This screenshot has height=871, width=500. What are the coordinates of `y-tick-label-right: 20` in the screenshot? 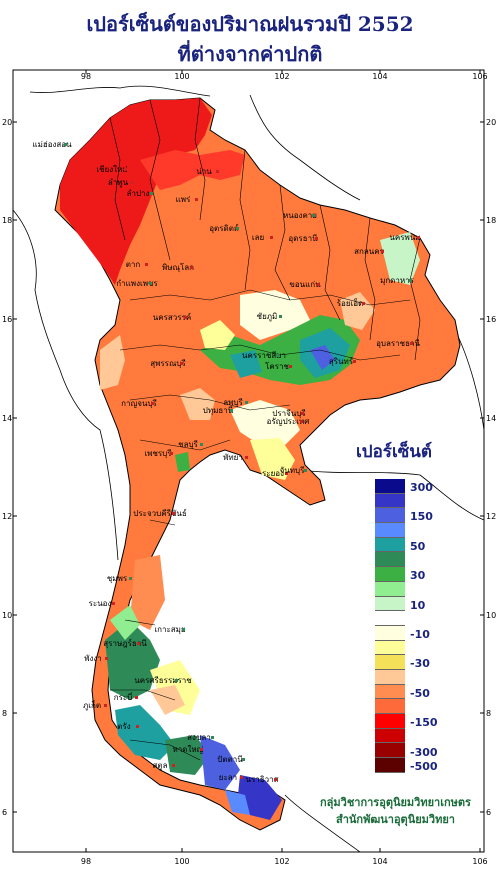 It's located at (491, 122).